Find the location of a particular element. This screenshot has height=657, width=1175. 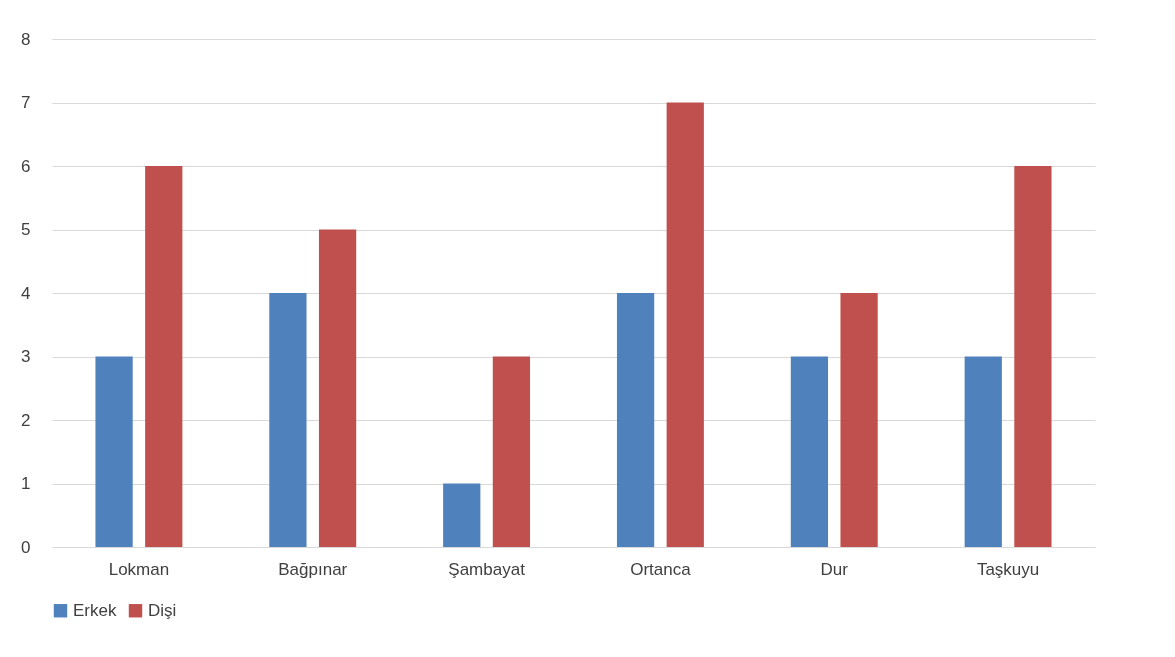

x-tick-label: Şambayat is located at coordinates (487, 569).